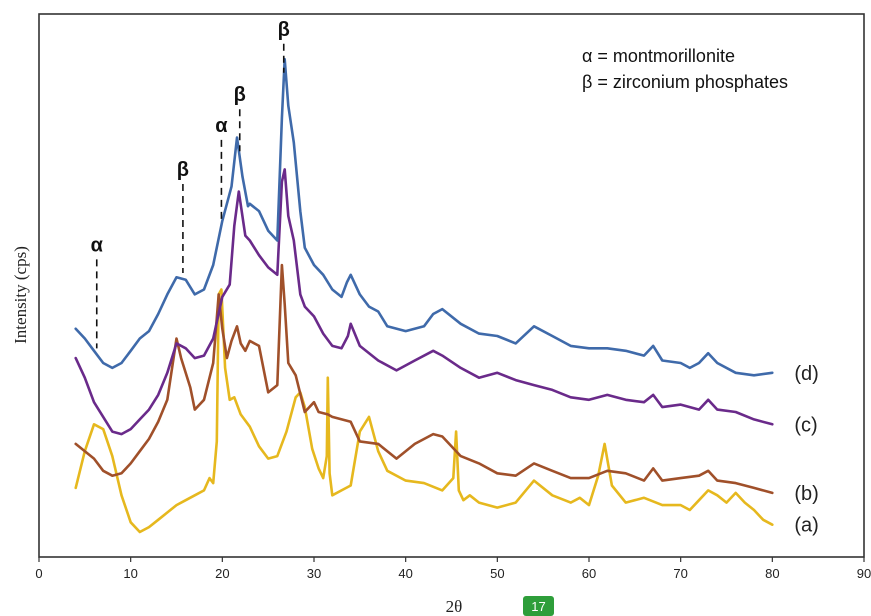 Image resolution: width=871 pixels, height=616 pixels. Describe the element at coordinates (805, 425) in the screenshot. I see `series-label-2: (c)` at that location.